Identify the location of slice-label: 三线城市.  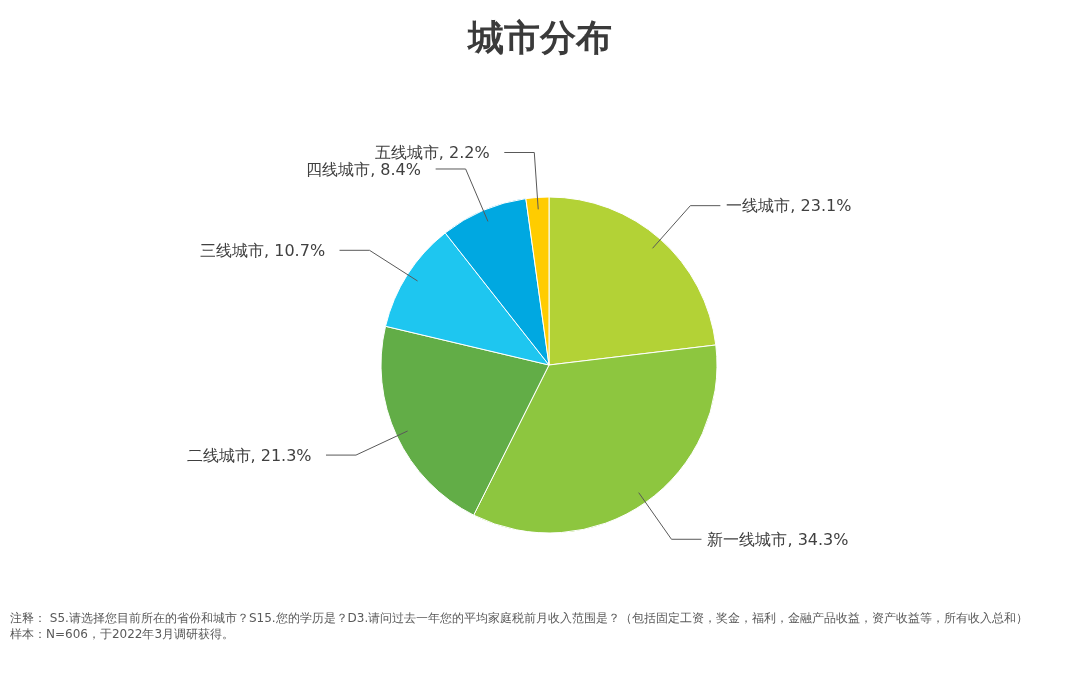
(232, 250).